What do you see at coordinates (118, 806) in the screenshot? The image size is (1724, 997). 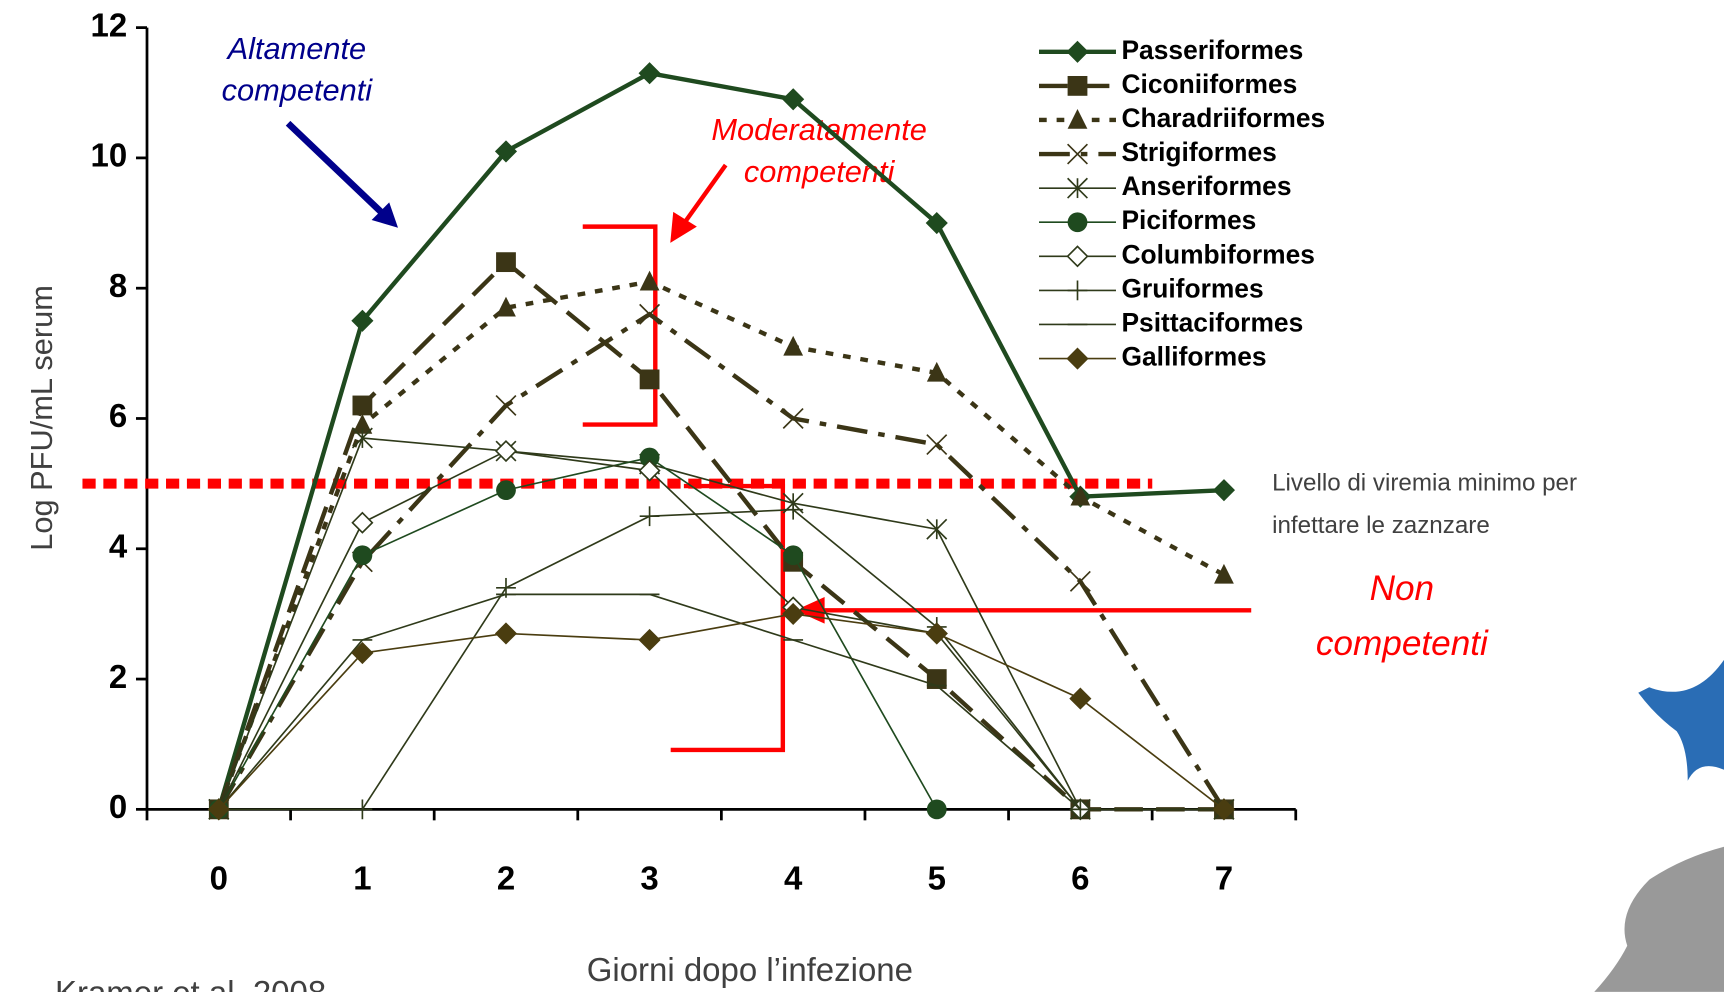 I see `y-tick-label: 0` at bounding box center [118, 806].